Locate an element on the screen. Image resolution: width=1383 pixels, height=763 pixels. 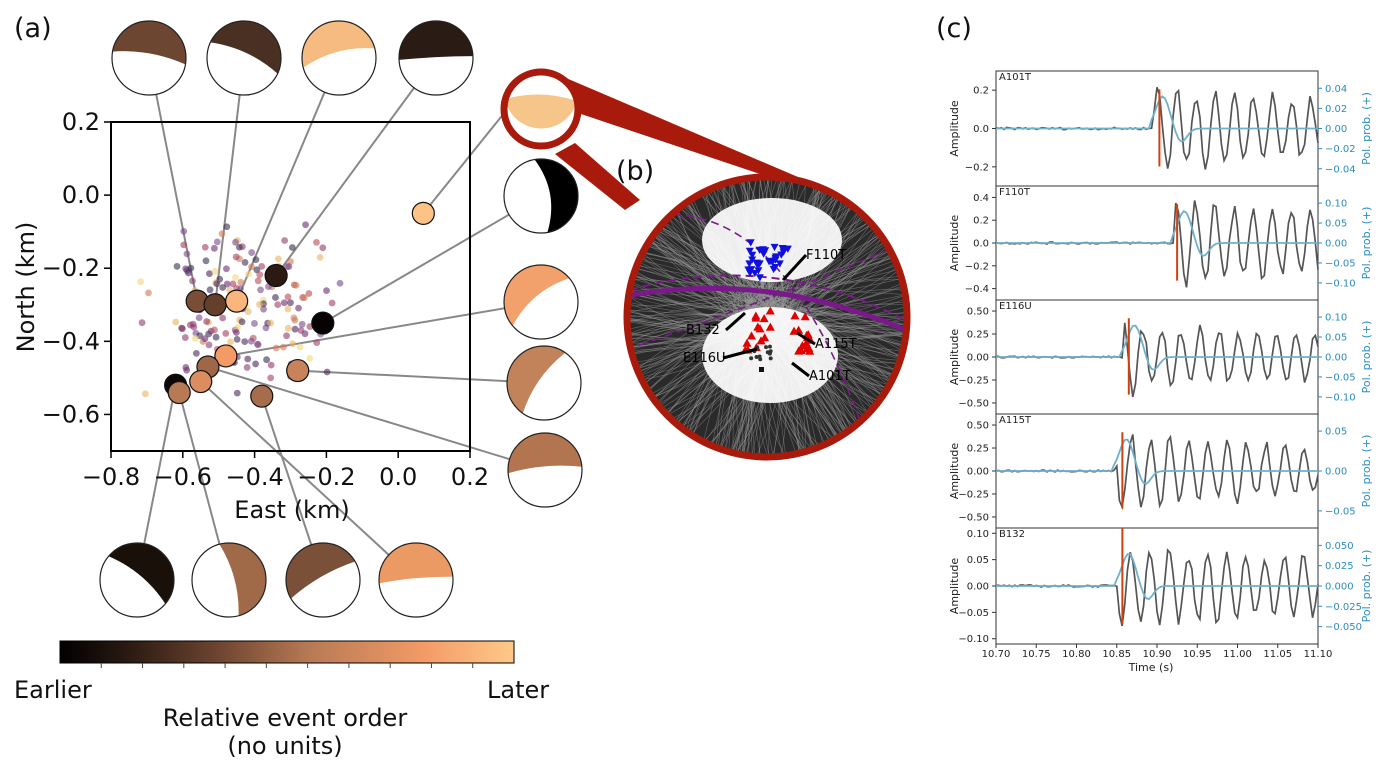
station-label-e116u: E116U is located at coordinates (704, 358).